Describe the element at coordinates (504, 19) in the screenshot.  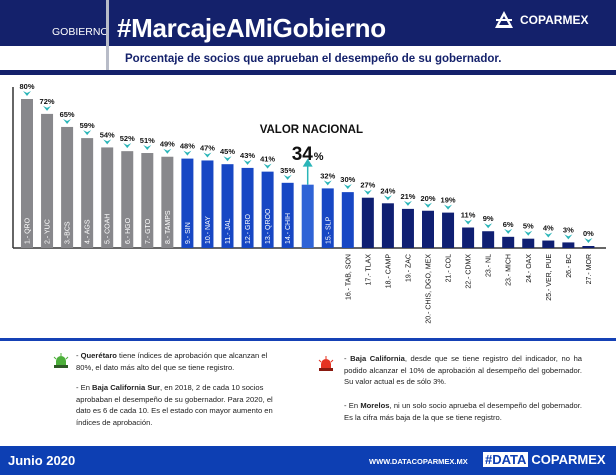
I see `coparmex-logo-icon` at that location.